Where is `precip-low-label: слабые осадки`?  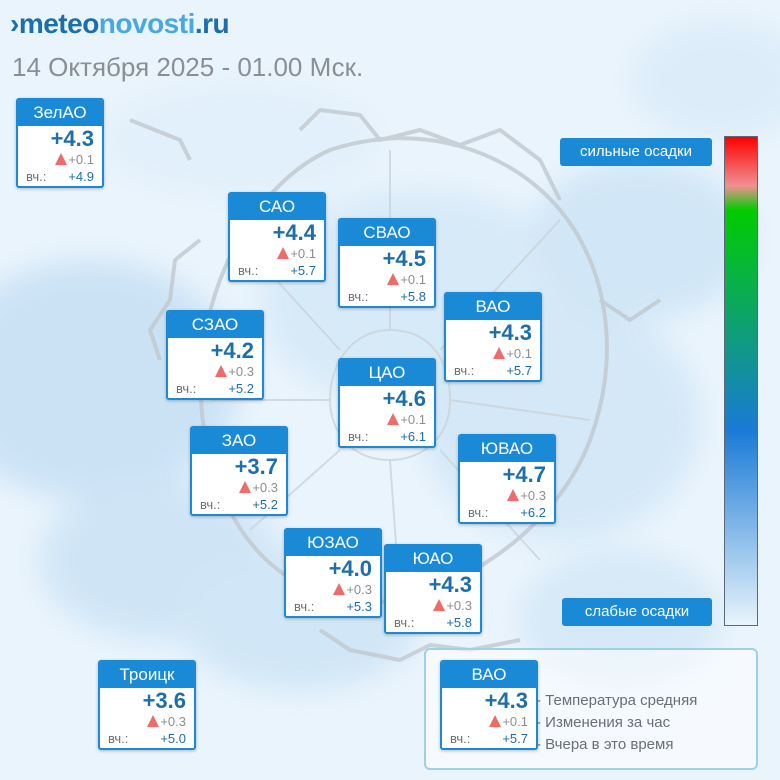
precip-low-label: слабые осадки is located at coordinates (637, 612).